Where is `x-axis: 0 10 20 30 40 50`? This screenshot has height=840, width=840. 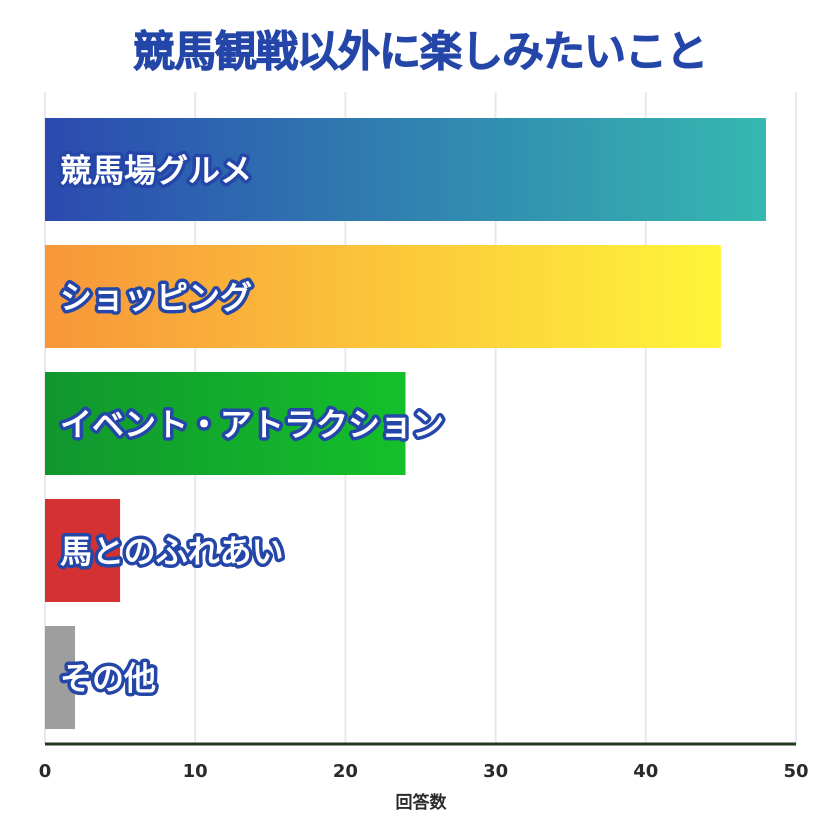
x-axis: 0 10 20 30 40 50 is located at coordinates (424, 762).